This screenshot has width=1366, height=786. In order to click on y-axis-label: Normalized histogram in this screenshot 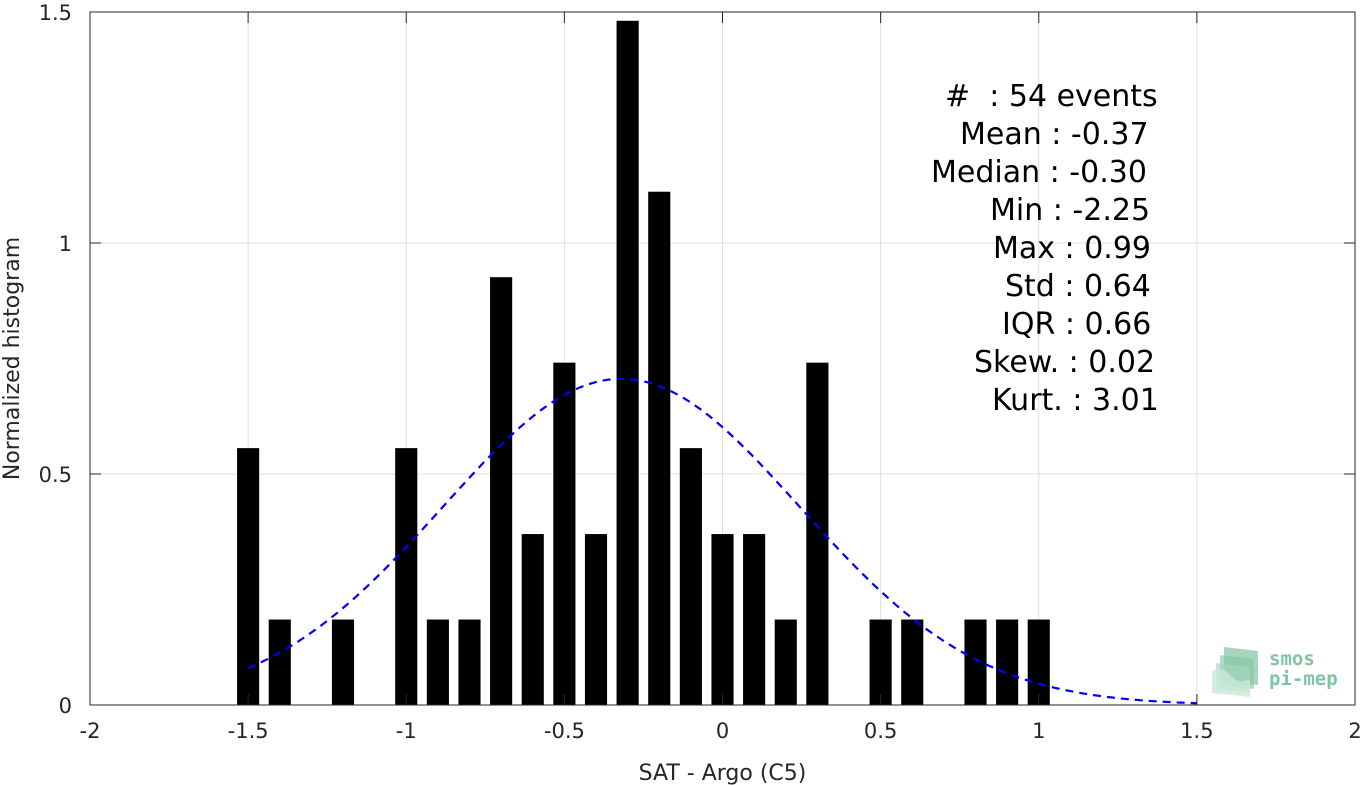, I will do `click(12, 358)`.